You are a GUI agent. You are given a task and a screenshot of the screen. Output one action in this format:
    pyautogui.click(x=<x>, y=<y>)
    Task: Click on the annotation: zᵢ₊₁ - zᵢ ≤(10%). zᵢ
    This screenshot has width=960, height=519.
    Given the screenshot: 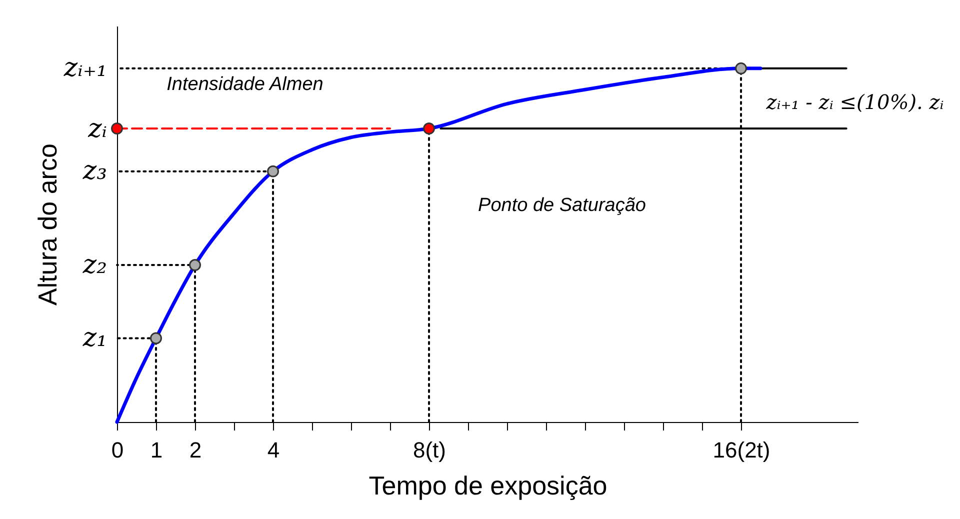 What is the action you would take?
    pyautogui.click(x=854, y=102)
    